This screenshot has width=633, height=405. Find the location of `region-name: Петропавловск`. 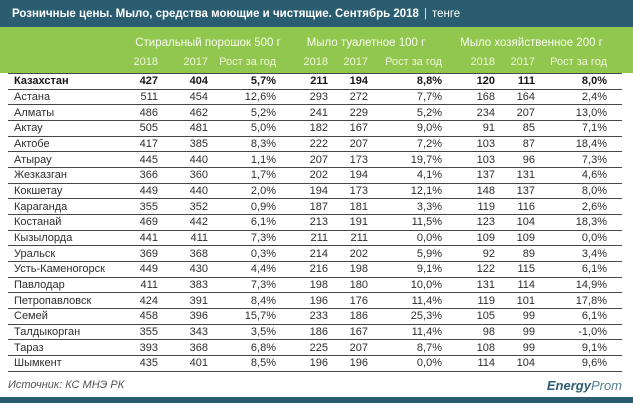

region-name: Петропавловск is located at coordinates (53, 300).